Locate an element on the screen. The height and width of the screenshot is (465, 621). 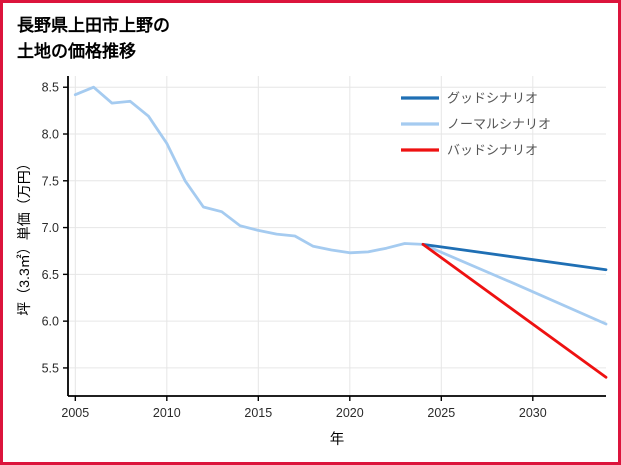
y-axis-label: 坪（3.3㎡）単価（万円） is located at coordinates (24, 235).